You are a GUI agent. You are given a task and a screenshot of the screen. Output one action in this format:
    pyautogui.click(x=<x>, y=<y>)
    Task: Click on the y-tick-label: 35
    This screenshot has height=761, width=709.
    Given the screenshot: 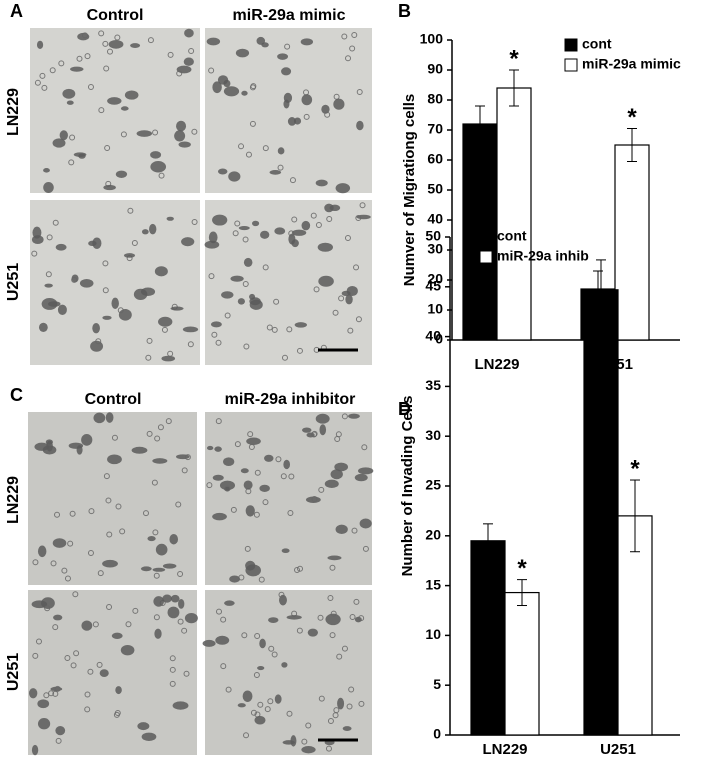 What is the action you would take?
    pyautogui.click(x=433, y=385)
    